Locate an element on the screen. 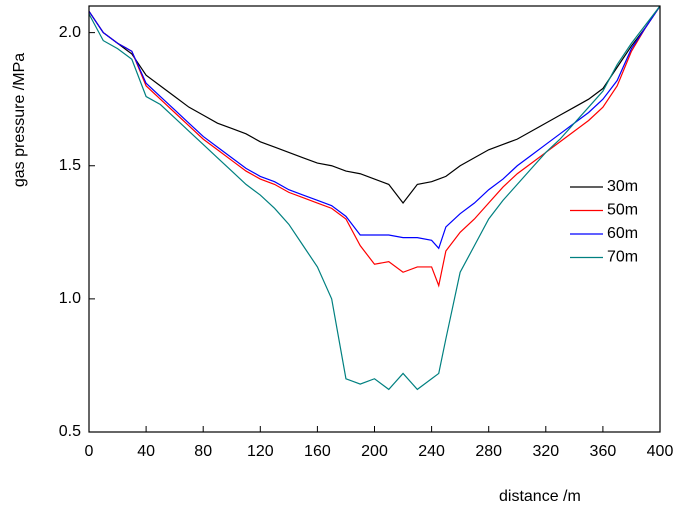 The image size is (677, 511). x-tick-label: 360 is located at coordinates (603, 451).